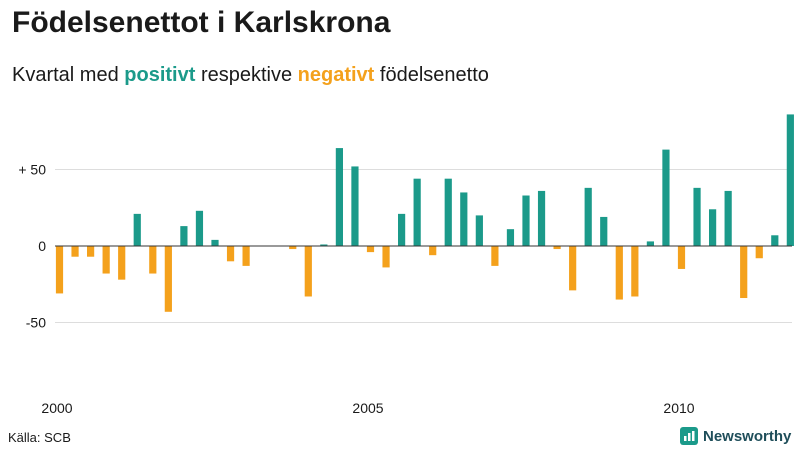 This screenshot has width=800, height=450. What do you see at coordinates (68, 75) in the screenshot?
I see `subtitle-prefix: Kvartal med` at bounding box center [68, 75].